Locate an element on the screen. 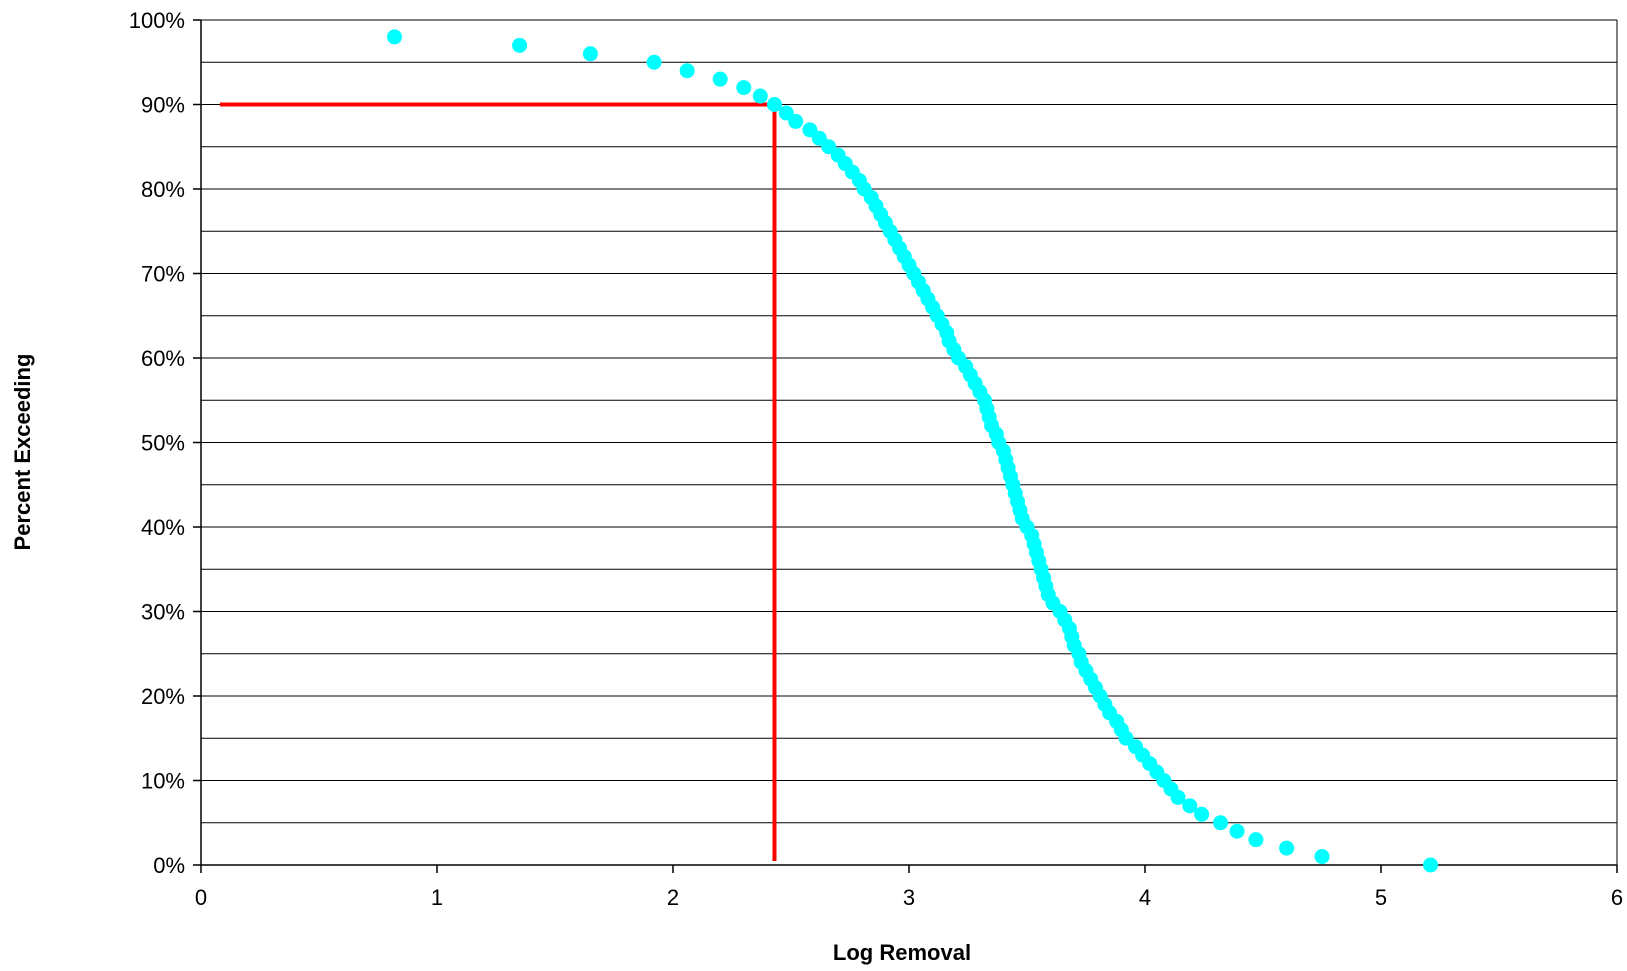 This screenshot has height=971, width=1627. x-tick-label: 4 is located at coordinates (1145, 897).